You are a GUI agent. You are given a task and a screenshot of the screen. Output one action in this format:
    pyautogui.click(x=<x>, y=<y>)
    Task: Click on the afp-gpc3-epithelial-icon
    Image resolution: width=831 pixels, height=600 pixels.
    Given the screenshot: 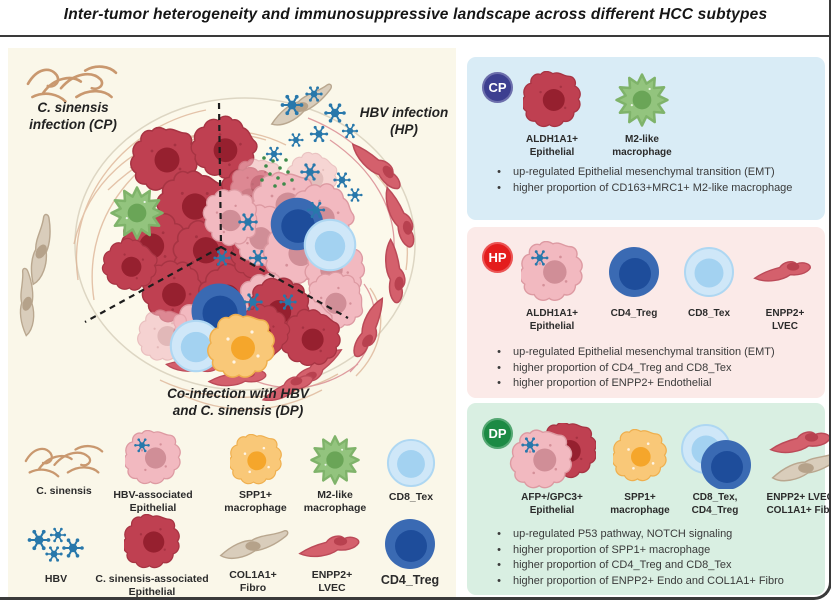 What is the action you would take?
    pyautogui.click(x=552, y=456)
    